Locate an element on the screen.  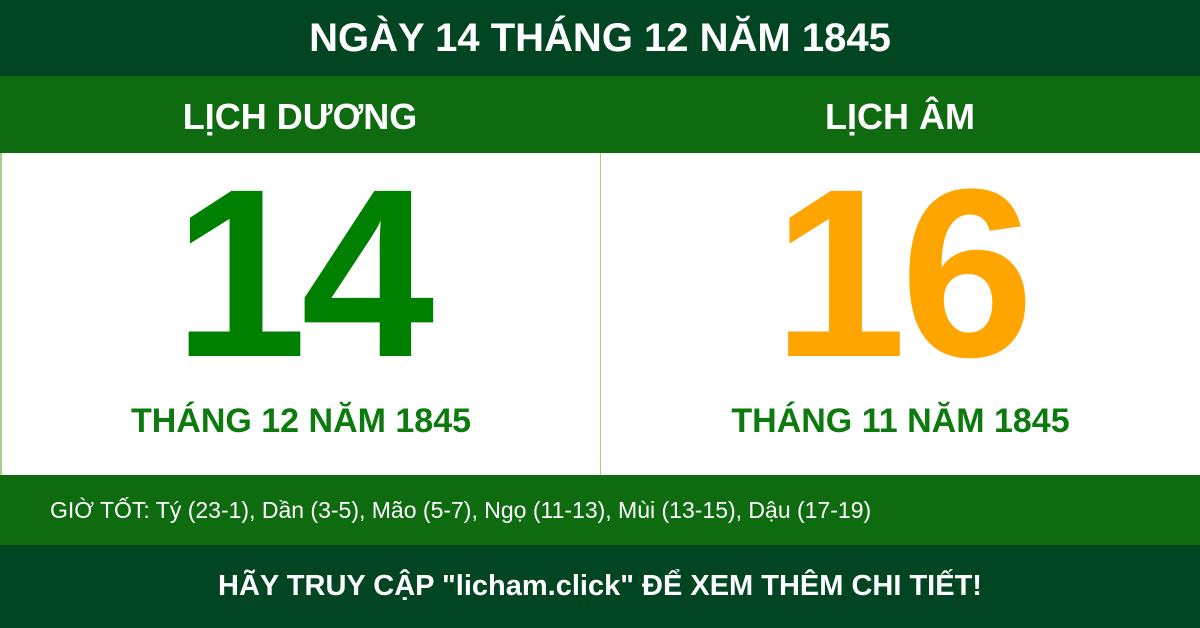
solar-month-year: THÁNG 12 NĂM 1845 is located at coordinates (301, 421).